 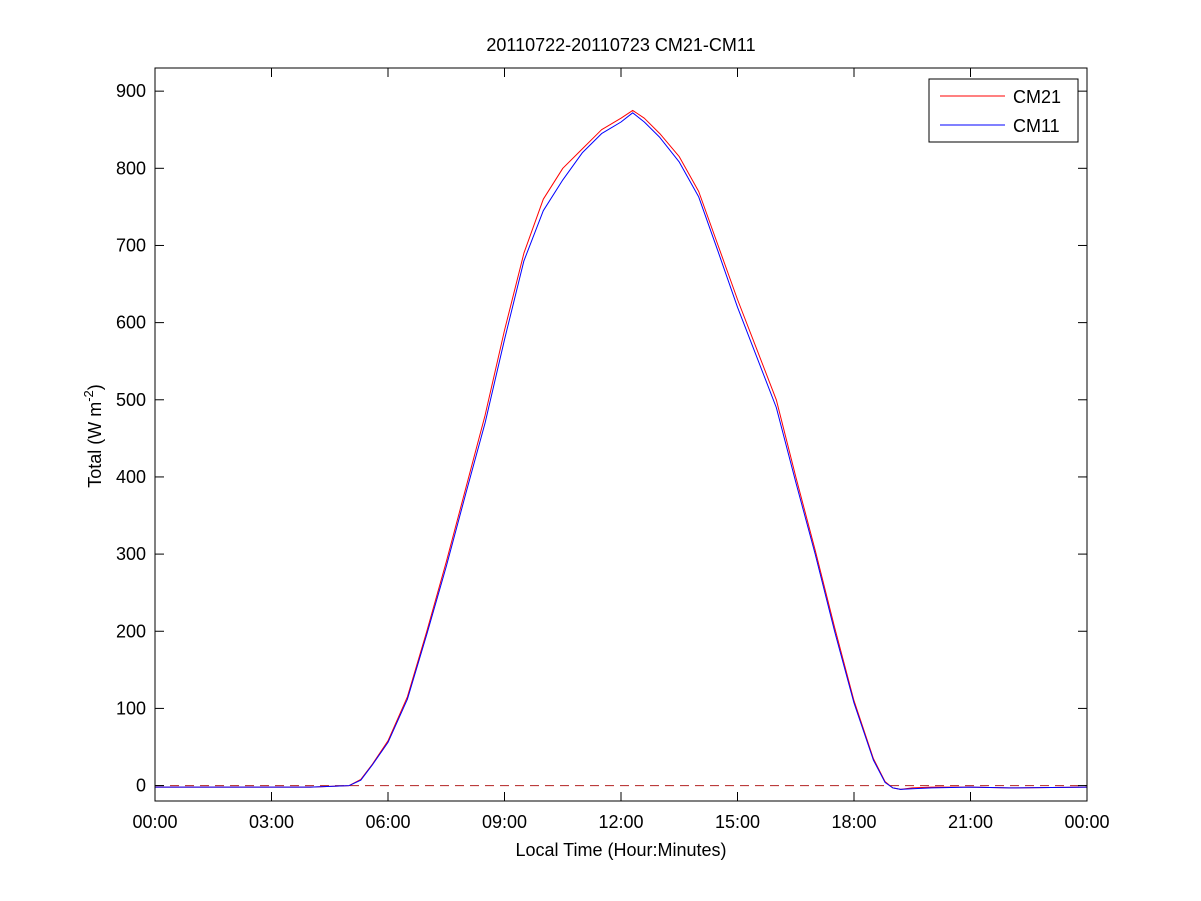 What do you see at coordinates (131, 554) in the screenshot?
I see `y-tick-label: 300` at bounding box center [131, 554].